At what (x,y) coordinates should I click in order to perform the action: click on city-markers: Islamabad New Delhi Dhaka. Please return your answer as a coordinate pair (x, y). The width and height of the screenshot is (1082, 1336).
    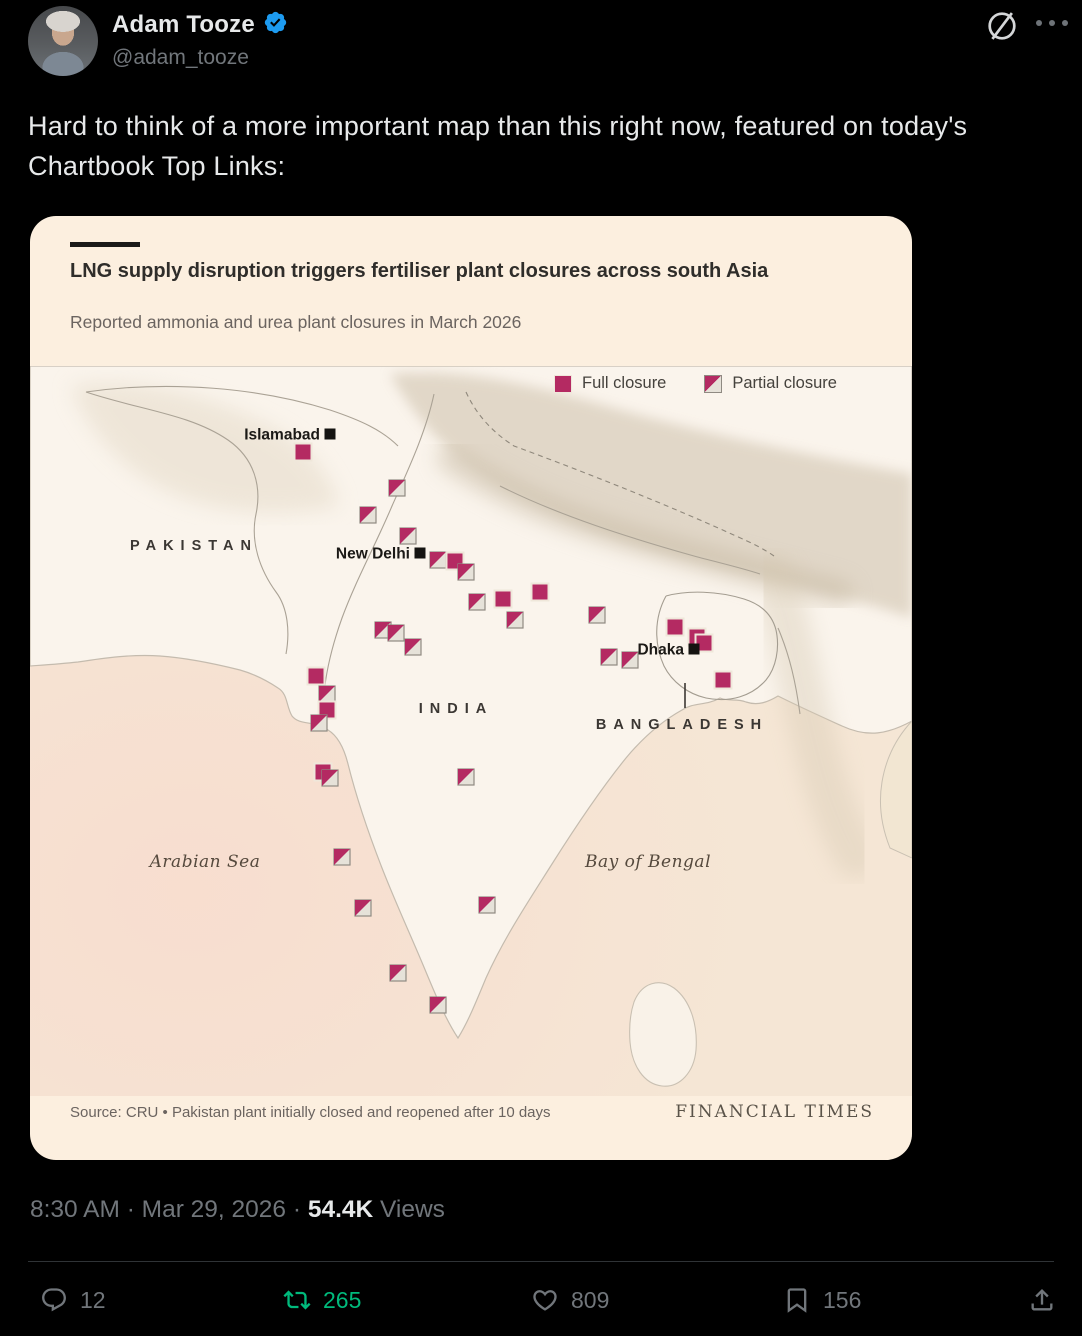
    Looking at the image, I should click on (472, 543).